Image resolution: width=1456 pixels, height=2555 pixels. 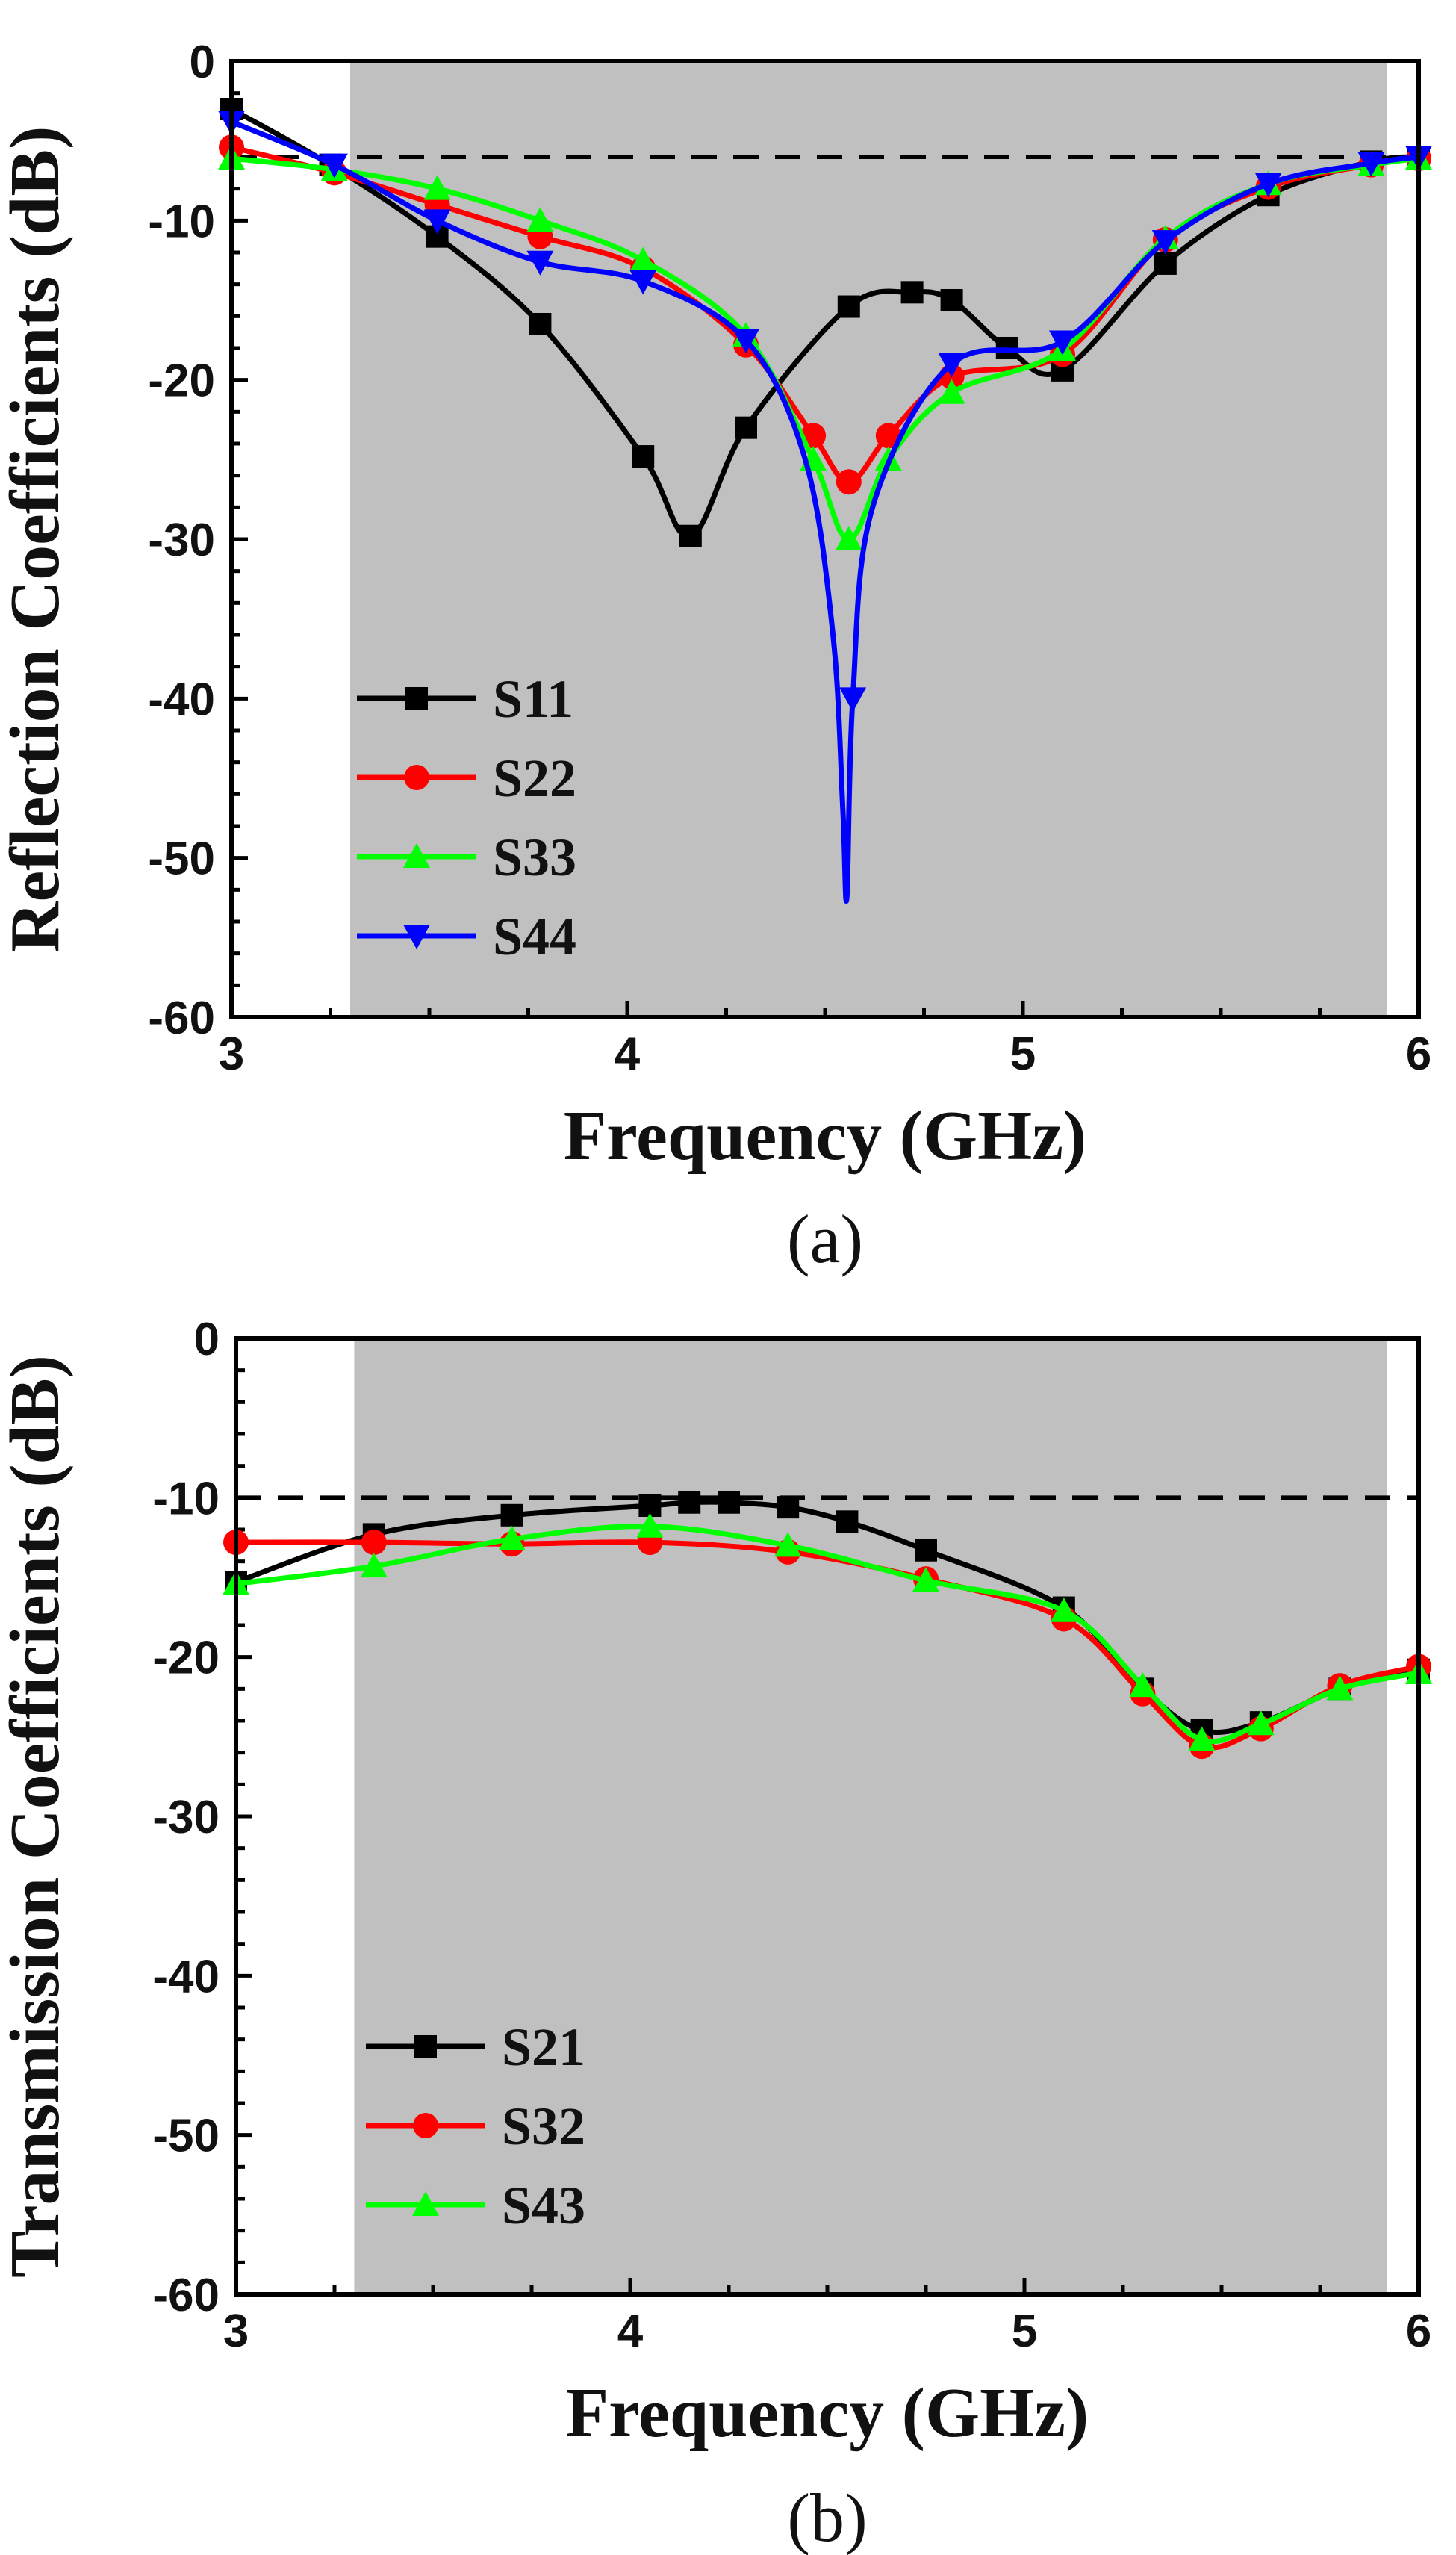 What do you see at coordinates (827, 2517) in the screenshot?
I see `panel-caption: (b)` at bounding box center [827, 2517].